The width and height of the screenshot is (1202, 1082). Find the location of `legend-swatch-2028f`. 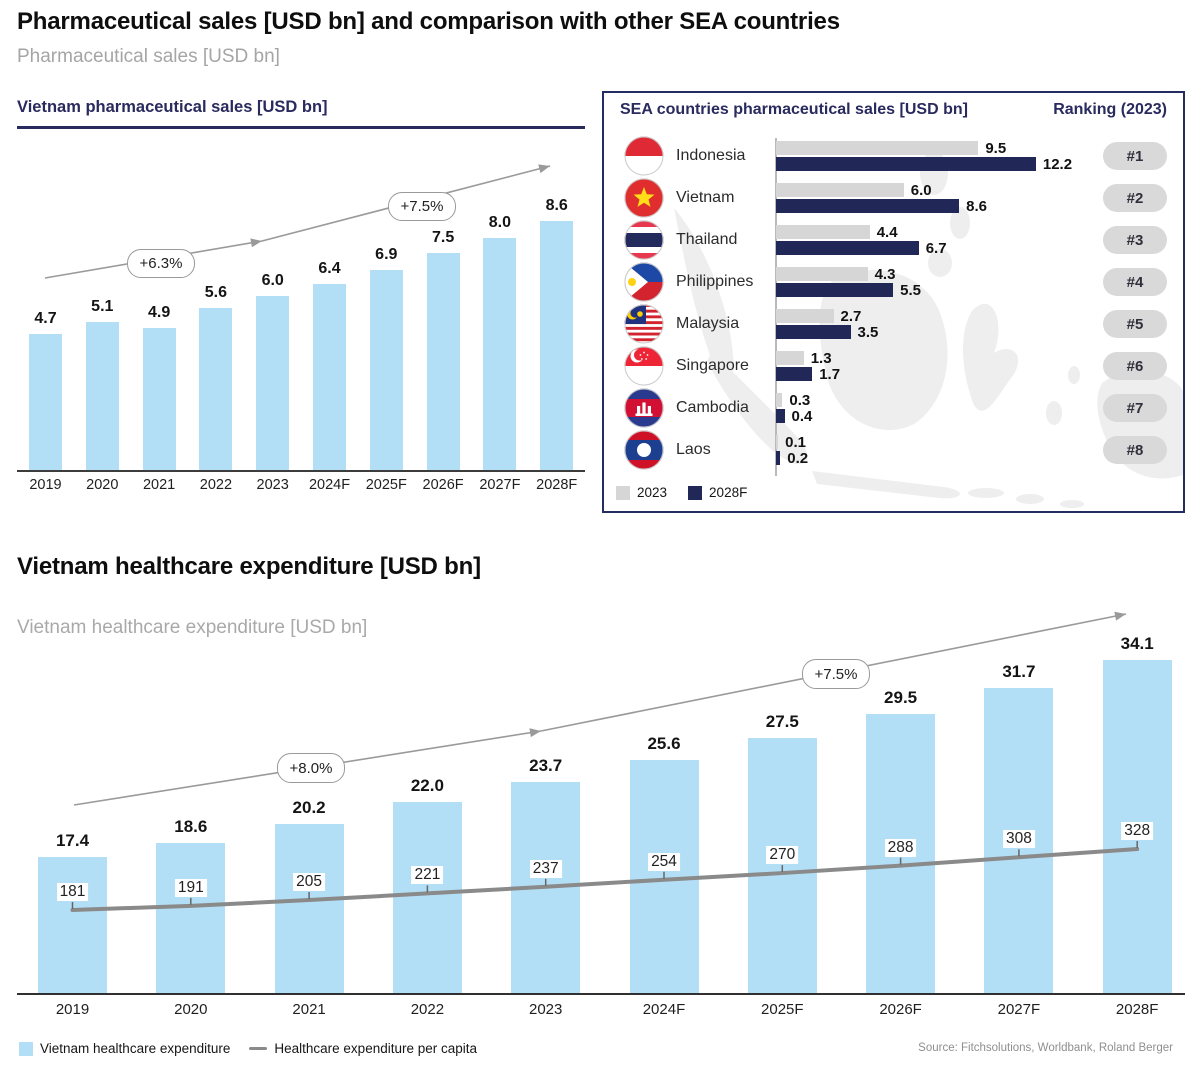

legend-swatch-2028f is located at coordinates (695, 492).